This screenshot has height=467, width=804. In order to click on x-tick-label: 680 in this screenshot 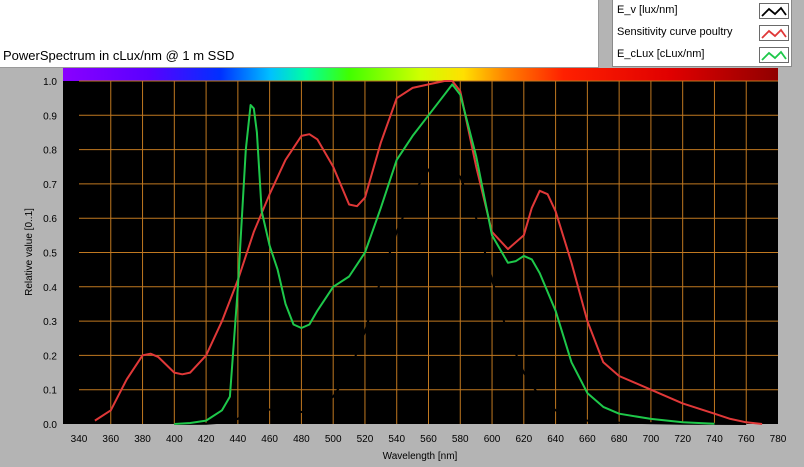, I will do `click(619, 439)`.